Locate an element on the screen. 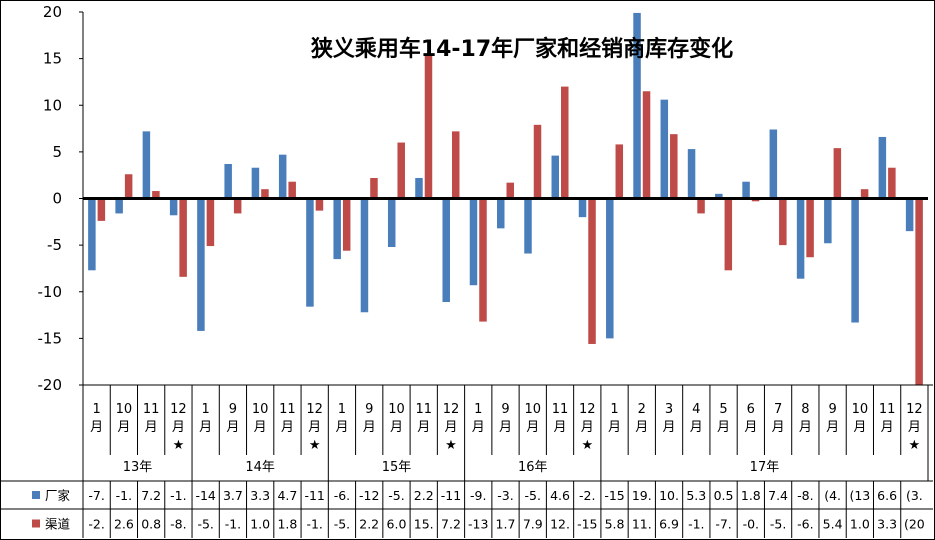 The width and height of the screenshot is (935, 540). bar-厂家-8 is located at coordinates (282, 176).